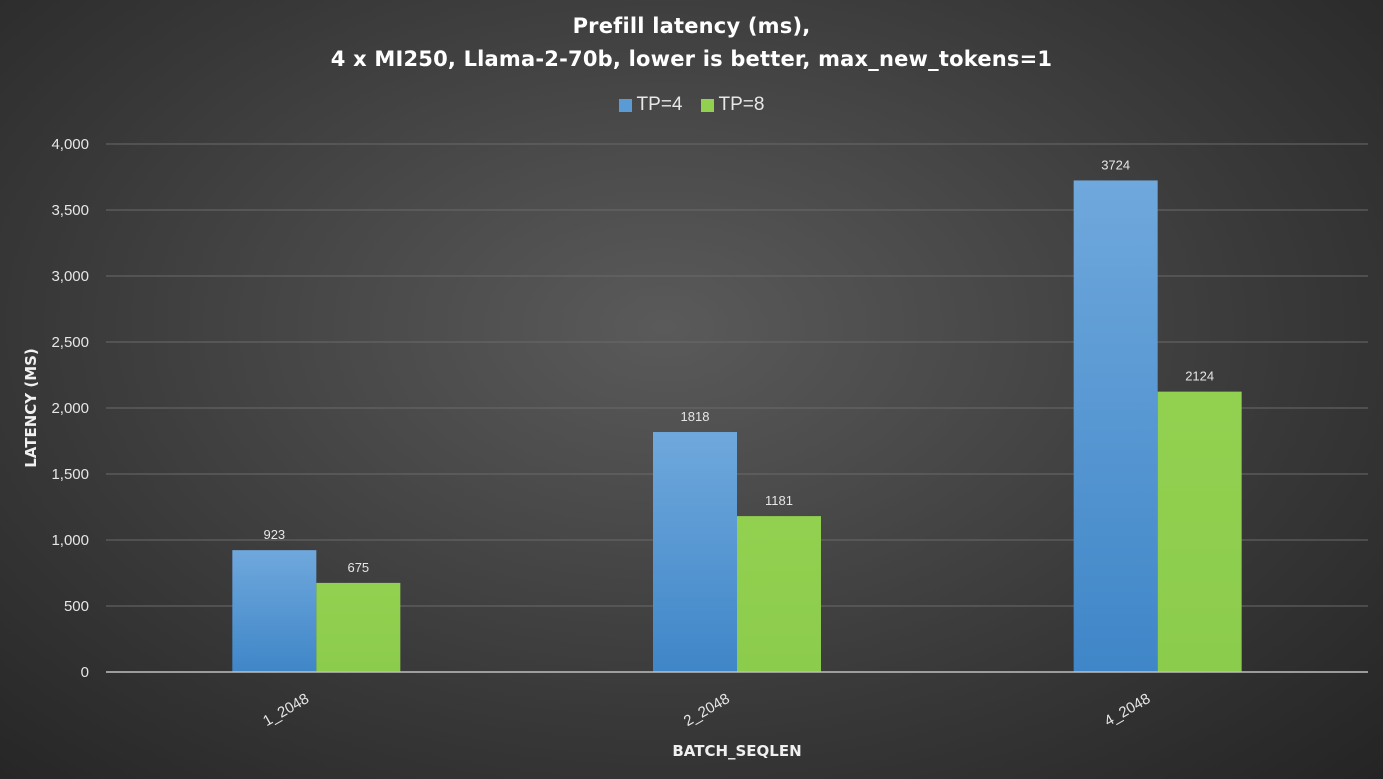 The image size is (1383, 779). Describe the element at coordinates (358, 567) in the screenshot. I see `data-label: 675` at that location.